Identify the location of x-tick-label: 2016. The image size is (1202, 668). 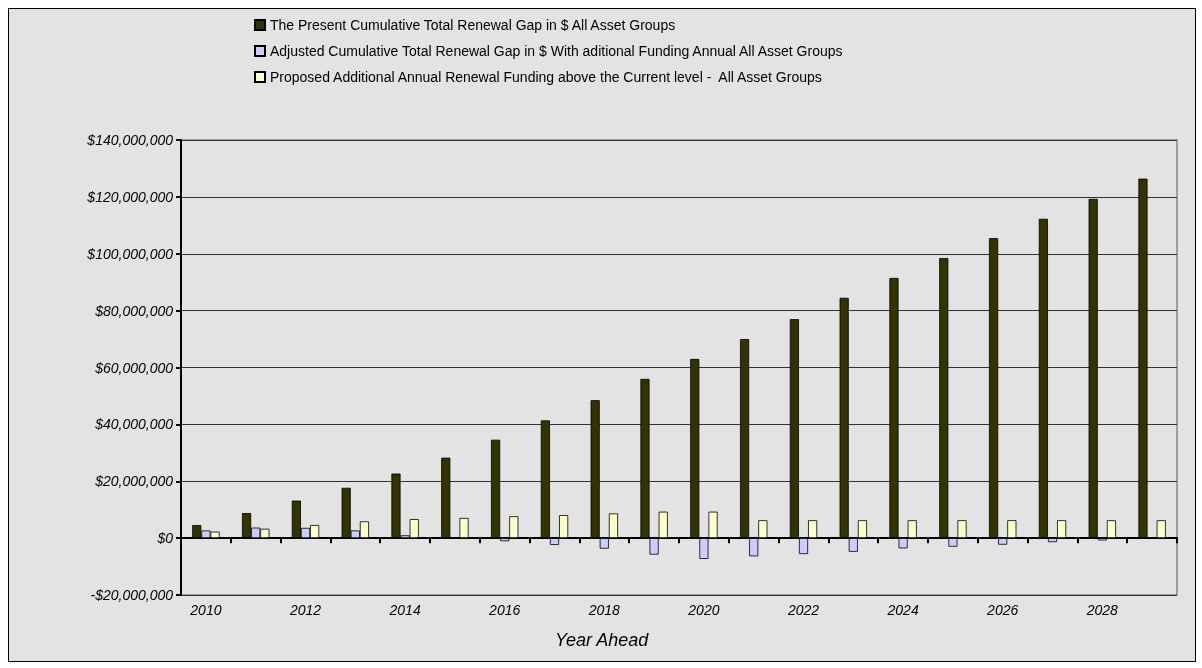
(504, 610).